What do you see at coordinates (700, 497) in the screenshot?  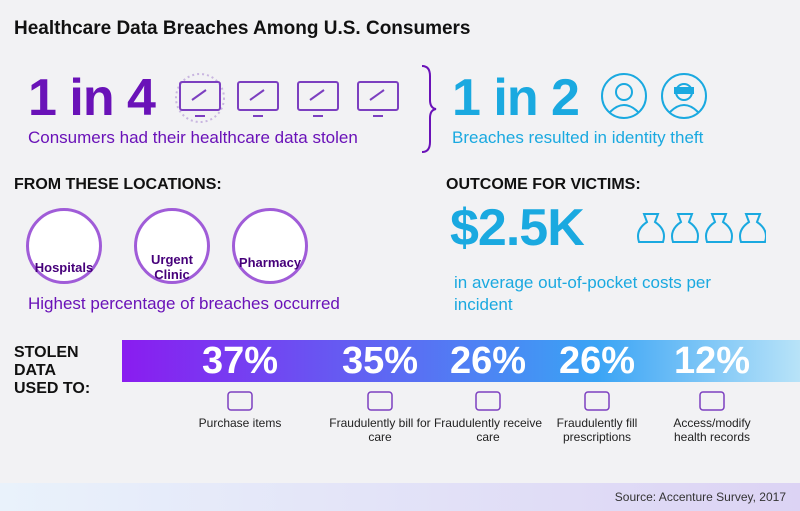 I see `source: Source: Accenture Survey, 2017` at bounding box center [700, 497].